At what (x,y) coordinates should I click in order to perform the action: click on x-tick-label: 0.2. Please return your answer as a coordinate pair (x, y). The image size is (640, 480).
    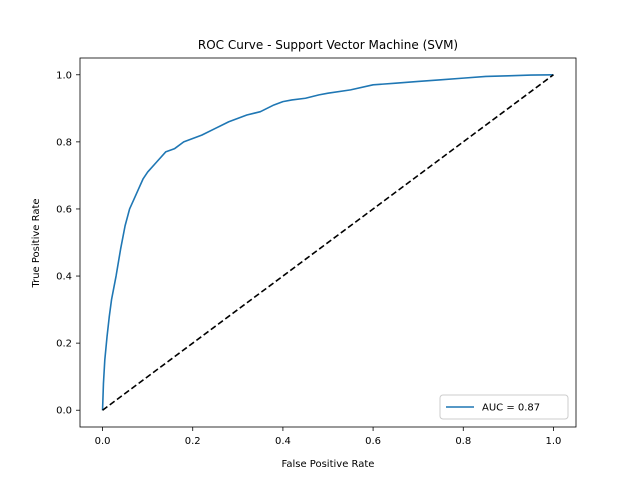
    Looking at the image, I should click on (193, 441).